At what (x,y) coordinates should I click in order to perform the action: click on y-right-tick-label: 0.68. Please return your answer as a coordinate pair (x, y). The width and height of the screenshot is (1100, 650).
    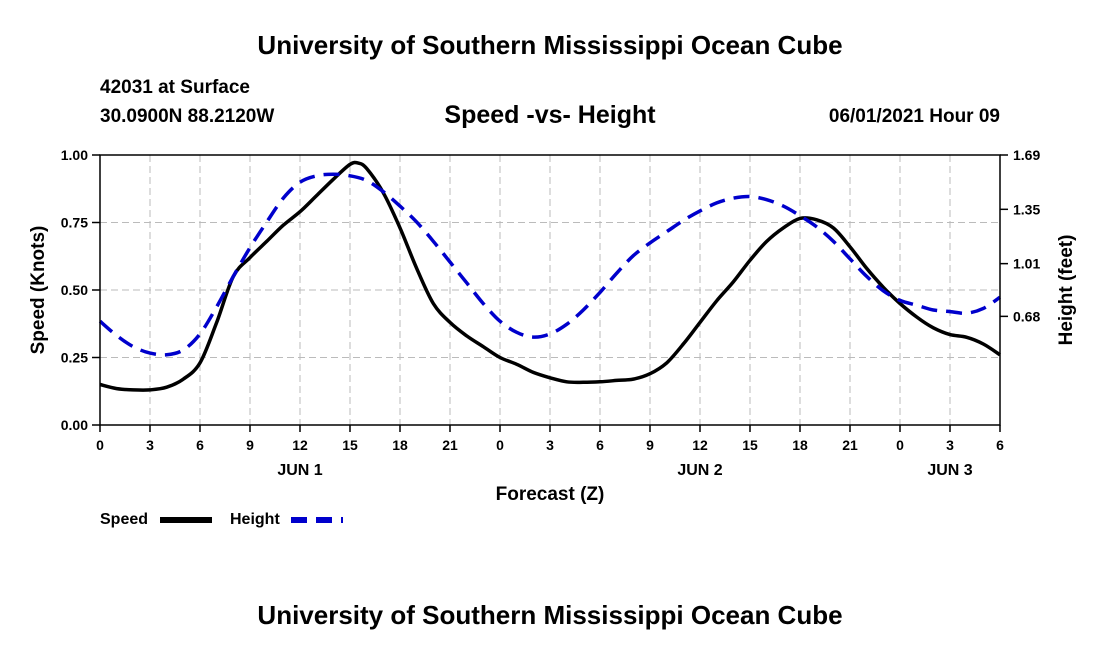
    Looking at the image, I should click on (1026, 316).